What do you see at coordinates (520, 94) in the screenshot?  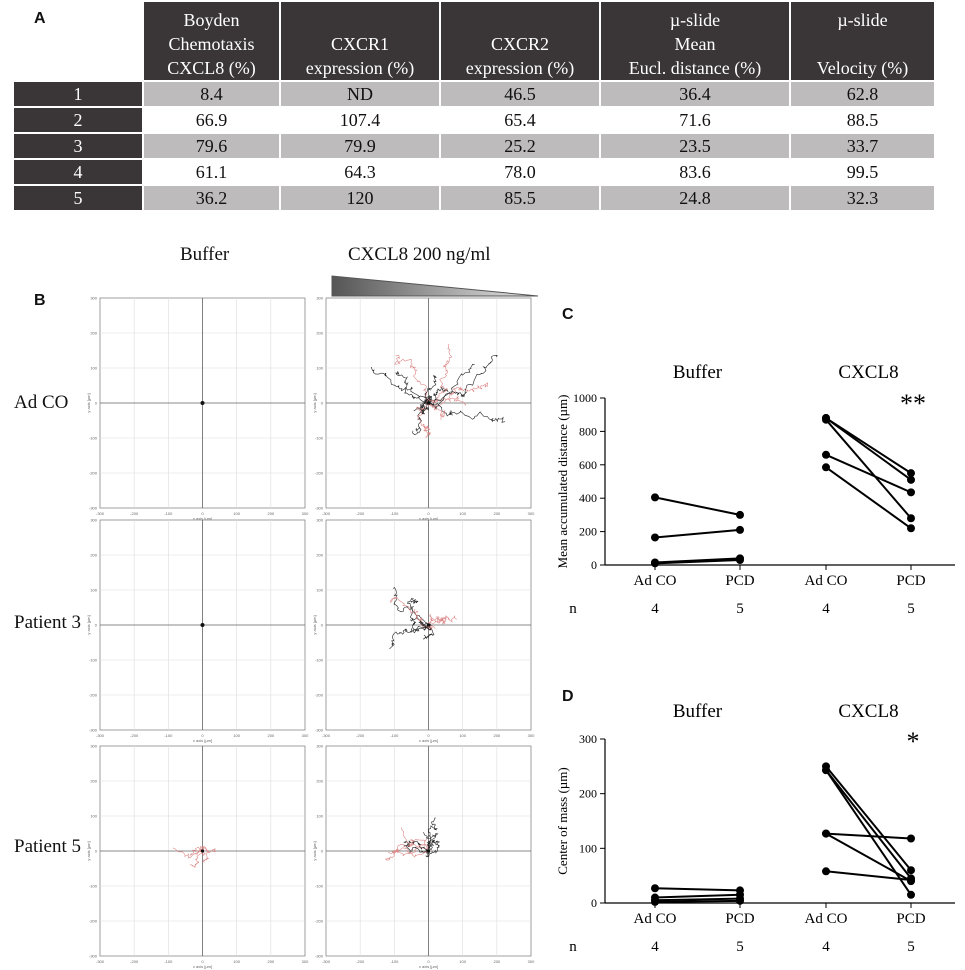 I see `table-cell: 46.5` at bounding box center [520, 94].